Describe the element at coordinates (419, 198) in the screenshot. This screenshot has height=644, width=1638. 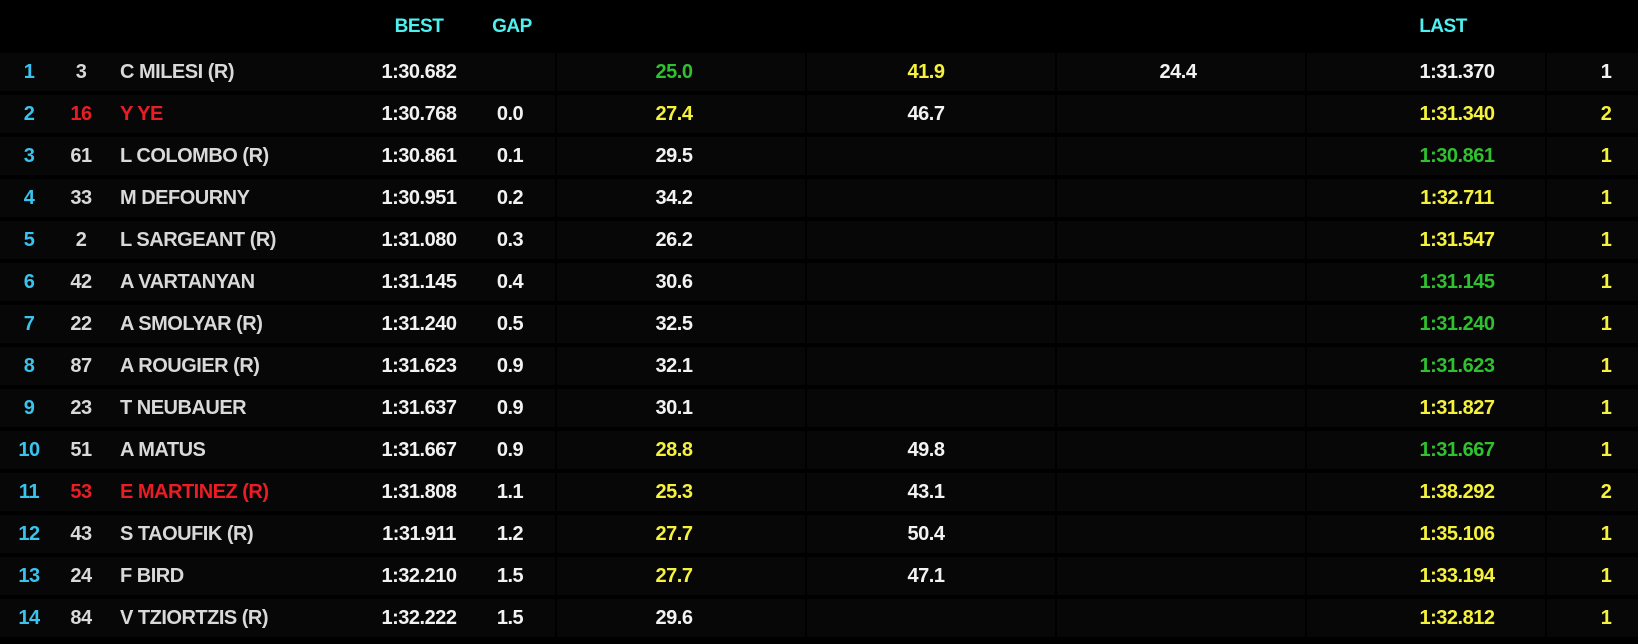
I see `cell-best: 1:30.951` at that location.